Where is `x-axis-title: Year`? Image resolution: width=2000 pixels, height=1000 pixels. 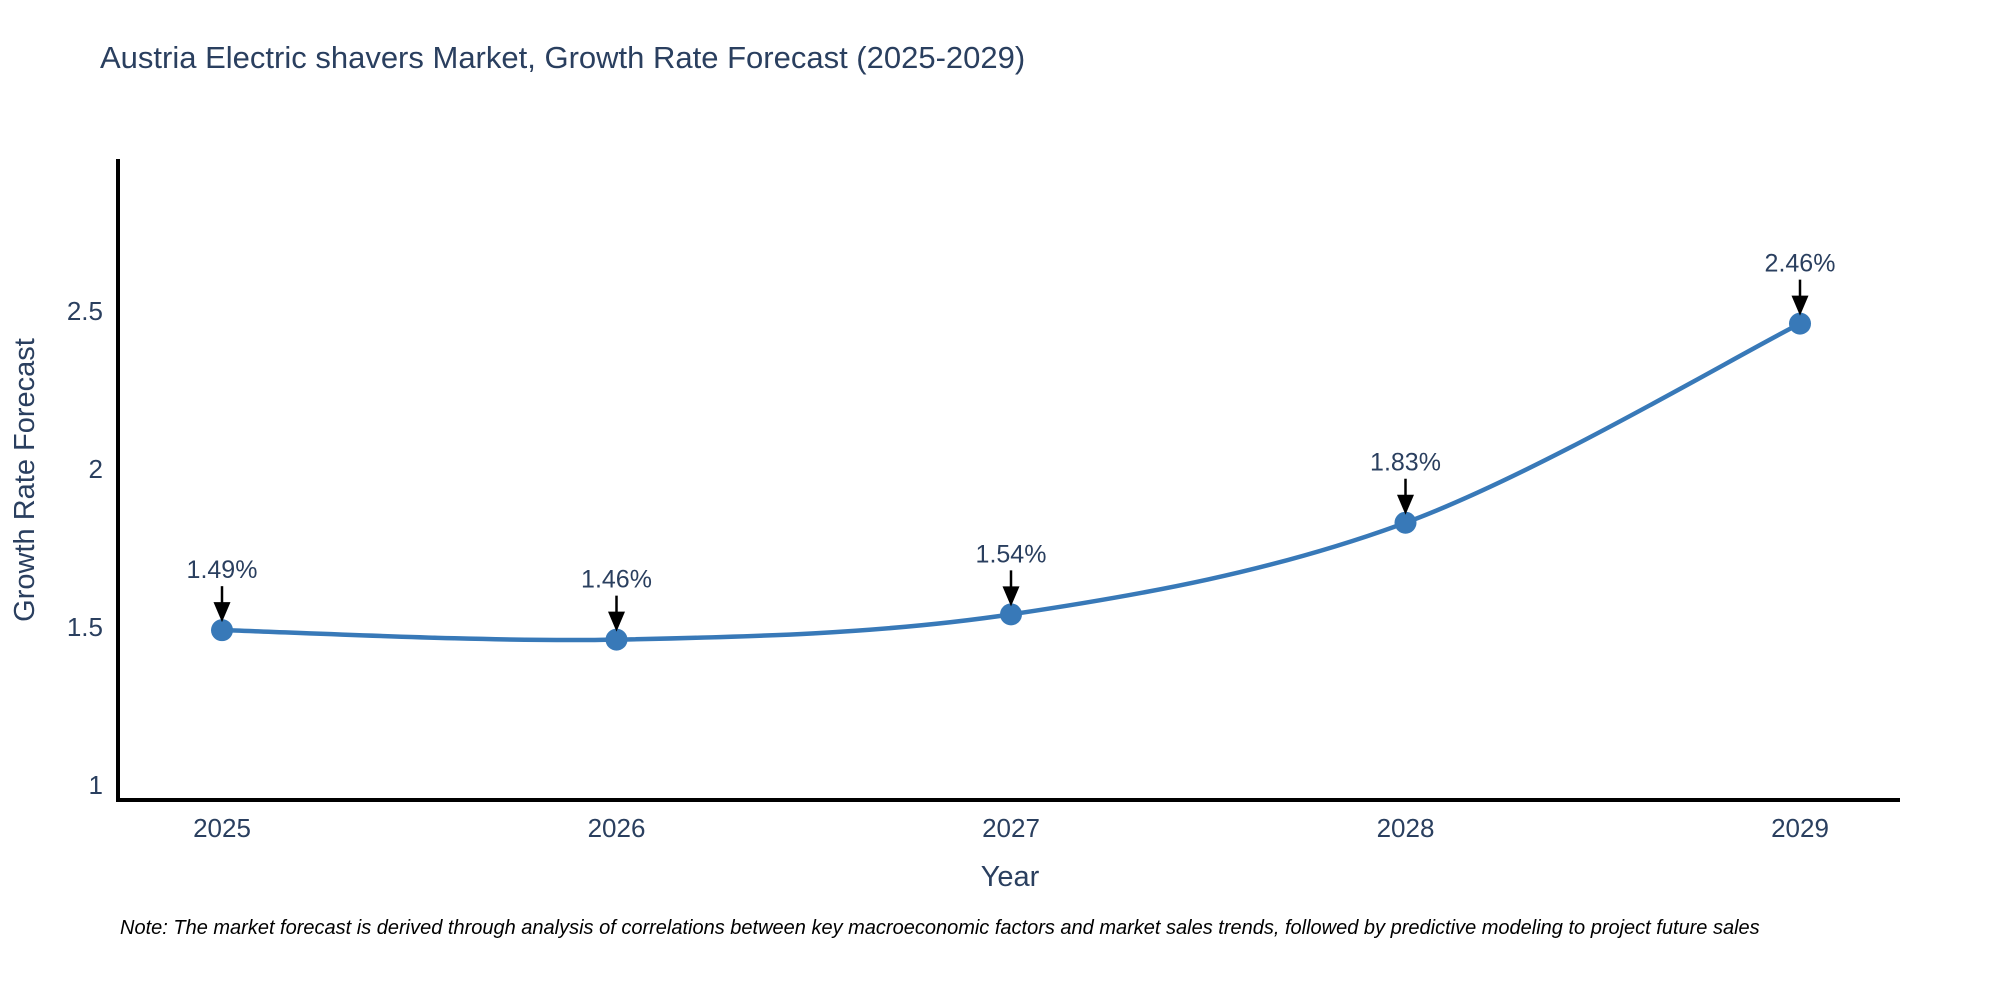
x-axis-title: Year is located at coordinates (1010, 877).